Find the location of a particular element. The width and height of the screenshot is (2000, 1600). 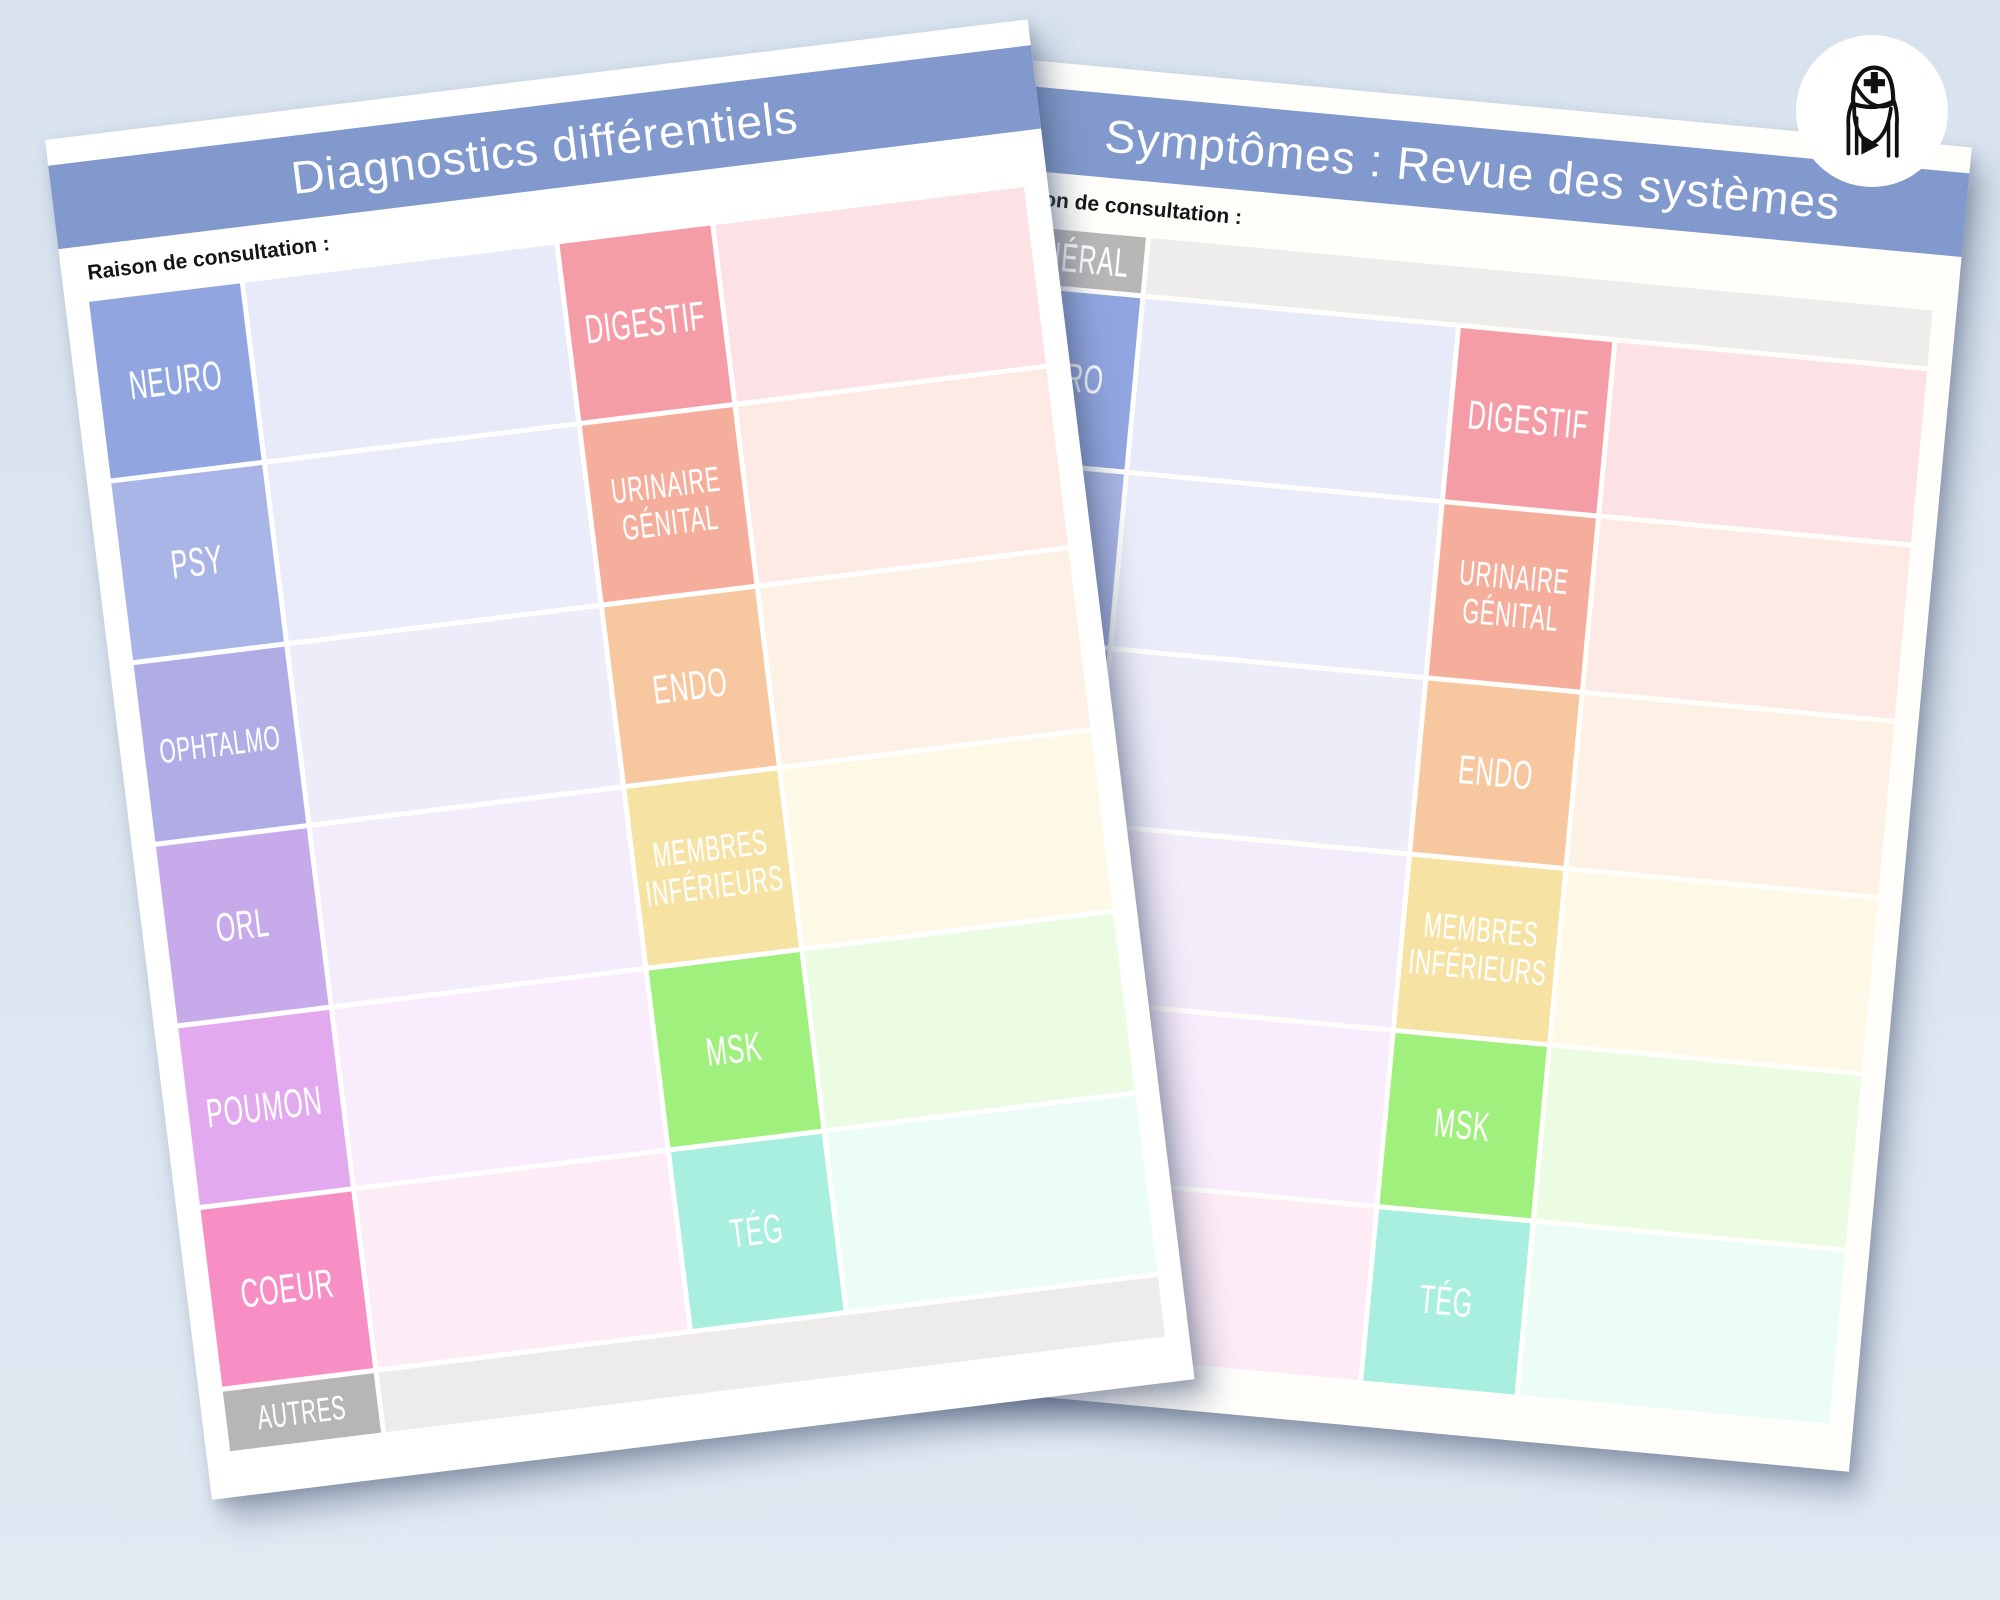

row-label-neuro: NEURO is located at coordinates (175, 381).